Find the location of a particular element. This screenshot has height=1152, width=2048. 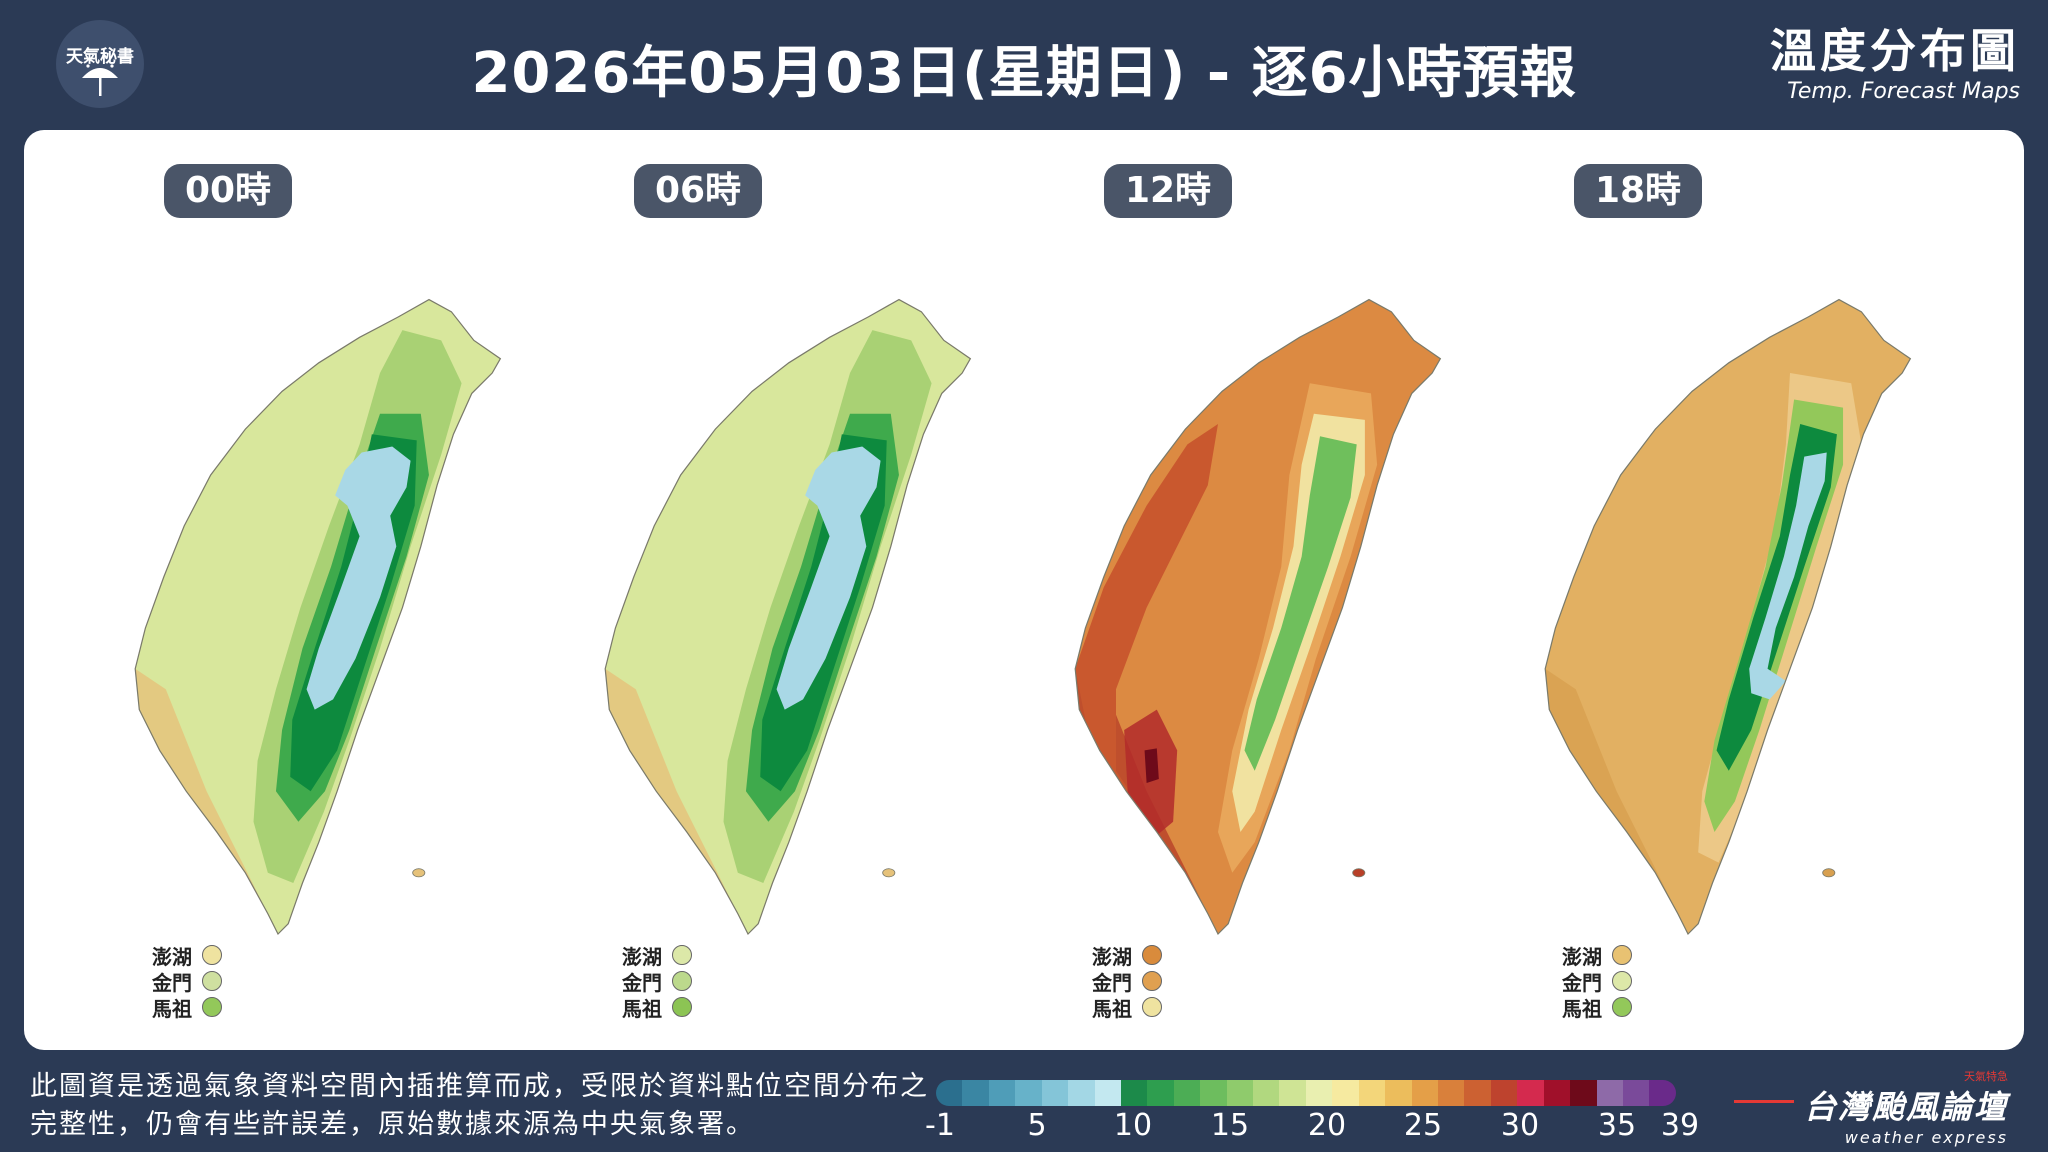

time-badge: 00時 is located at coordinates (228, 191).